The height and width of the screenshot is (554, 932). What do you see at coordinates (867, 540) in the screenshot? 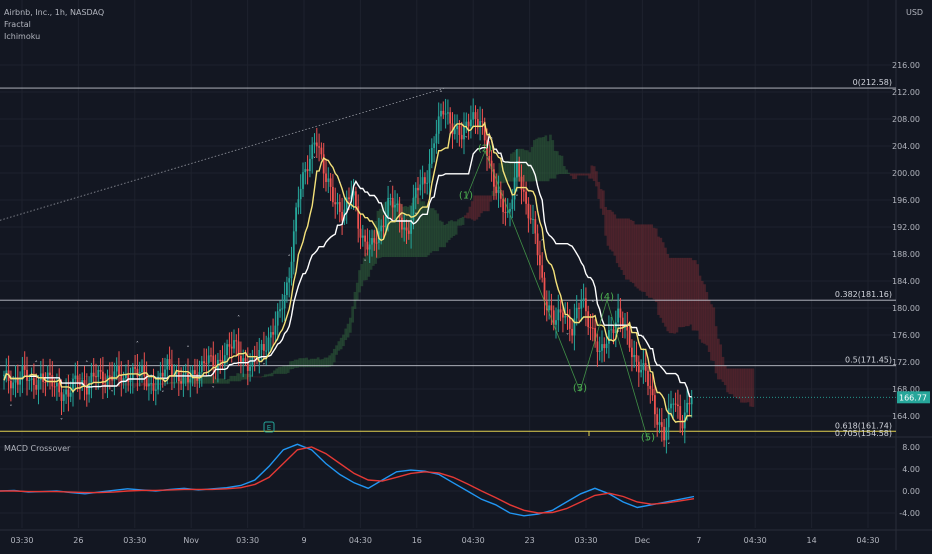
I see `time-tick-label: 04:30` at bounding box center [867, 540].